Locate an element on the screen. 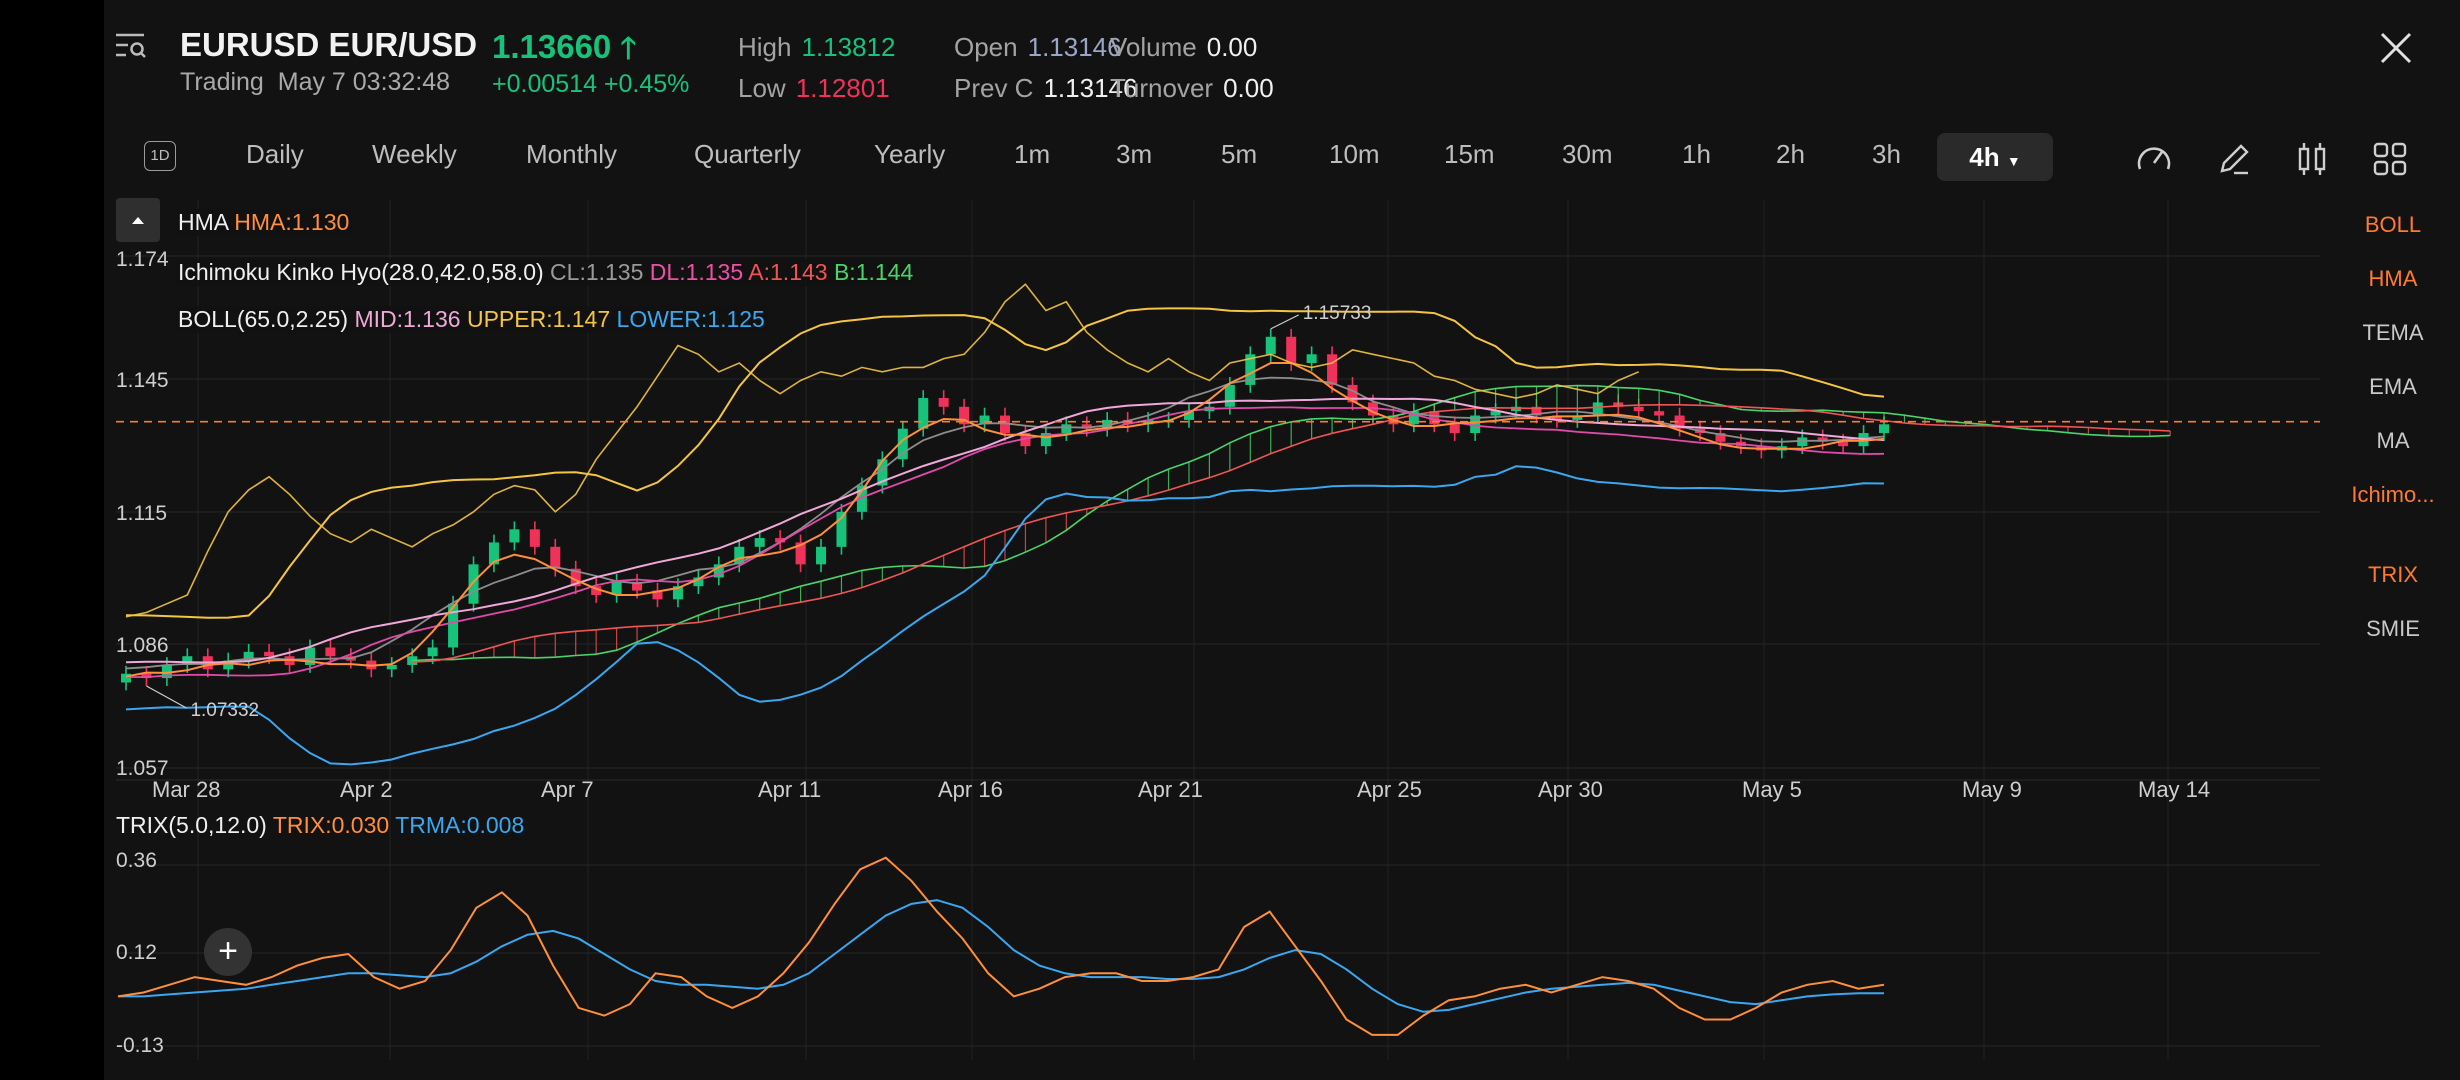 The width and height of the screenshot is (2460, 1080). tab-30m: 30m is located at coordinates (1587, 154).